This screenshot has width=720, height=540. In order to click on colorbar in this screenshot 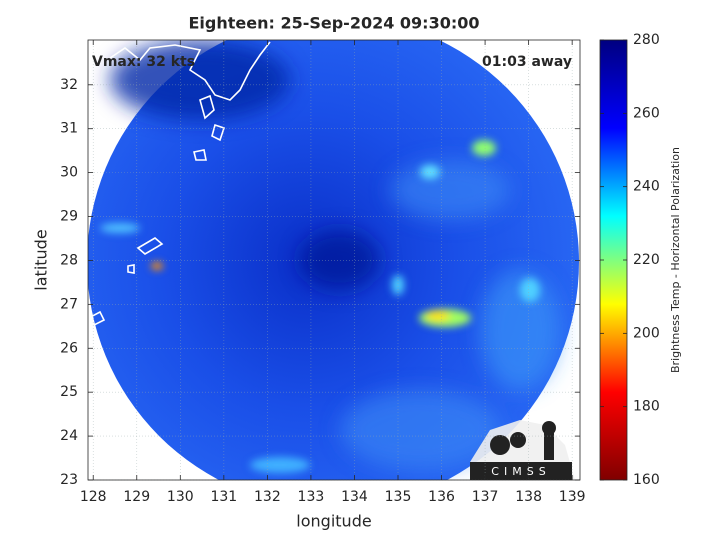, I will do `click(613, 260)`.